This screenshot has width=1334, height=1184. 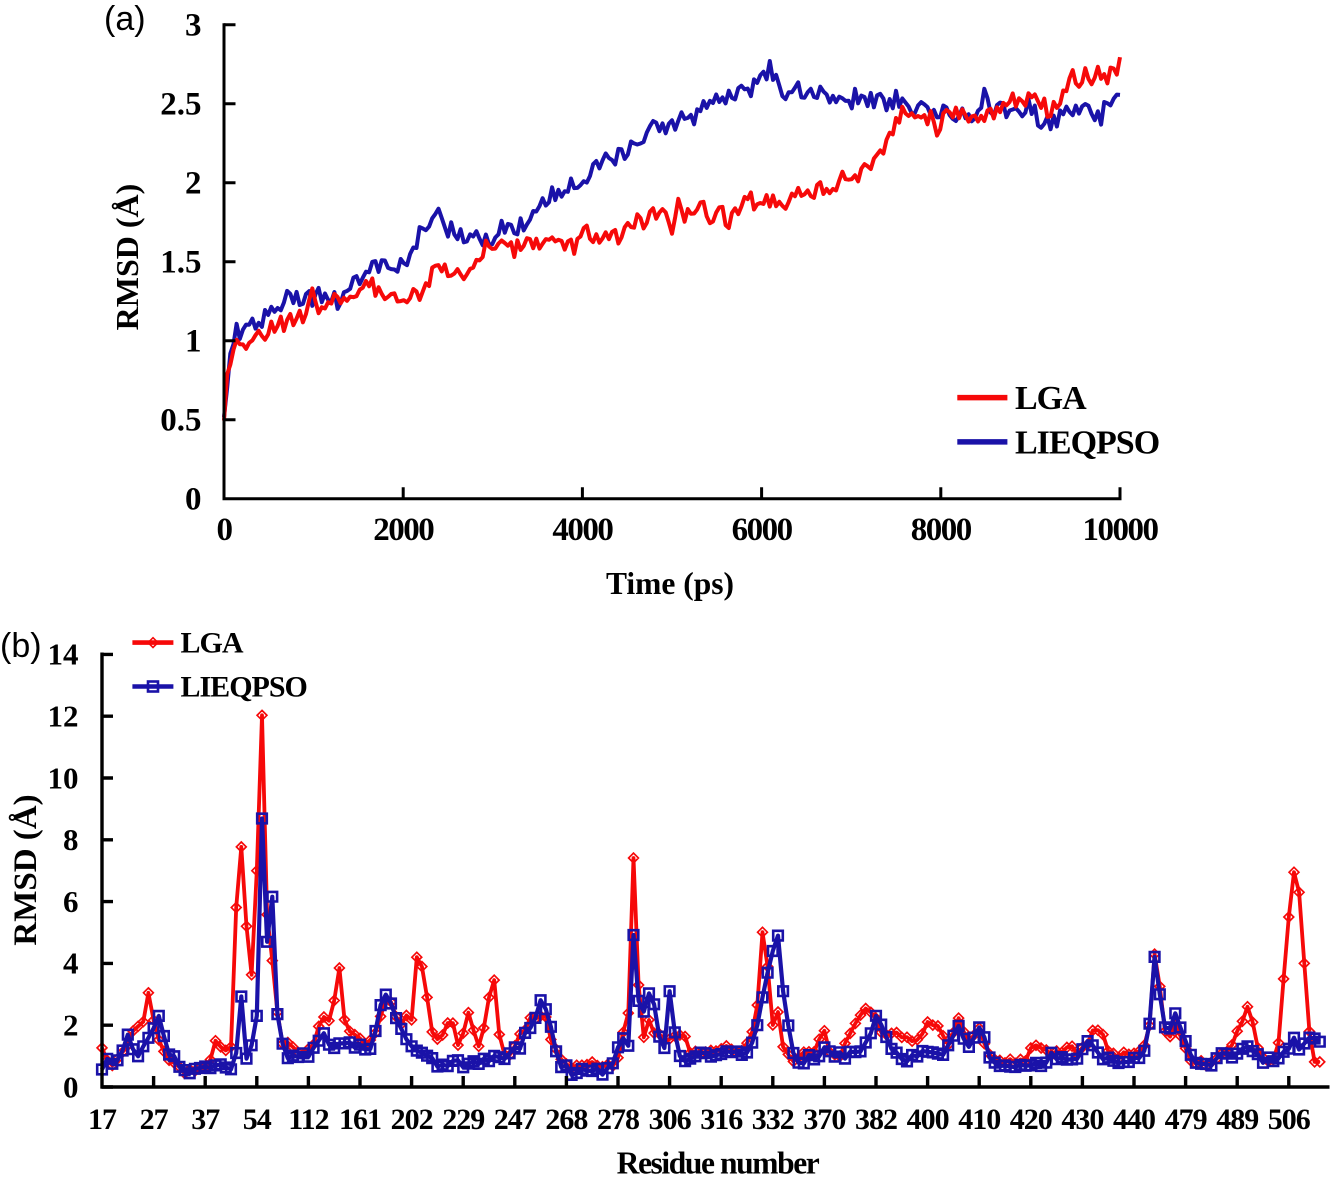 What do you see at coordinates (618, 1119) in the screenshot?
I see `svg-text: 278` at bounding box center [618, 1119].